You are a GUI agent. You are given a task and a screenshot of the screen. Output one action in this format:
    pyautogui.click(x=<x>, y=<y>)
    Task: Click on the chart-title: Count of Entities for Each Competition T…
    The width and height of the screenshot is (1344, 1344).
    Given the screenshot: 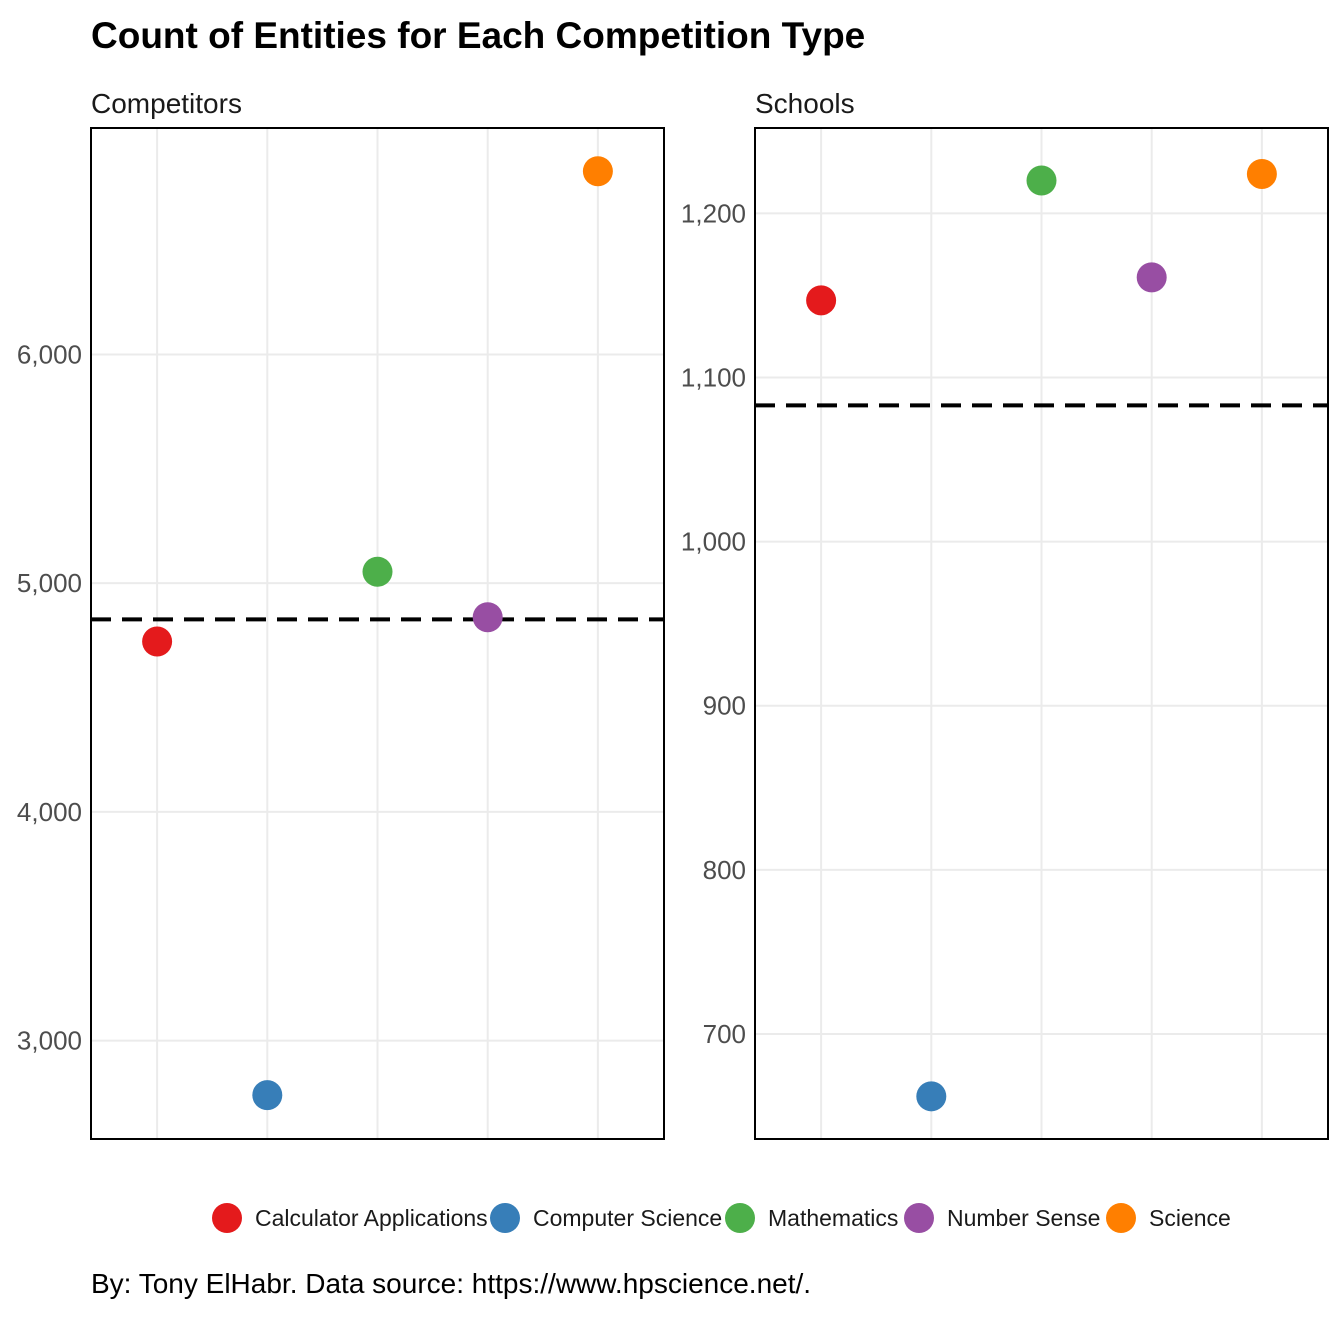 What is the action you would take?
    pyautogui.click(x=478, y=35)
    